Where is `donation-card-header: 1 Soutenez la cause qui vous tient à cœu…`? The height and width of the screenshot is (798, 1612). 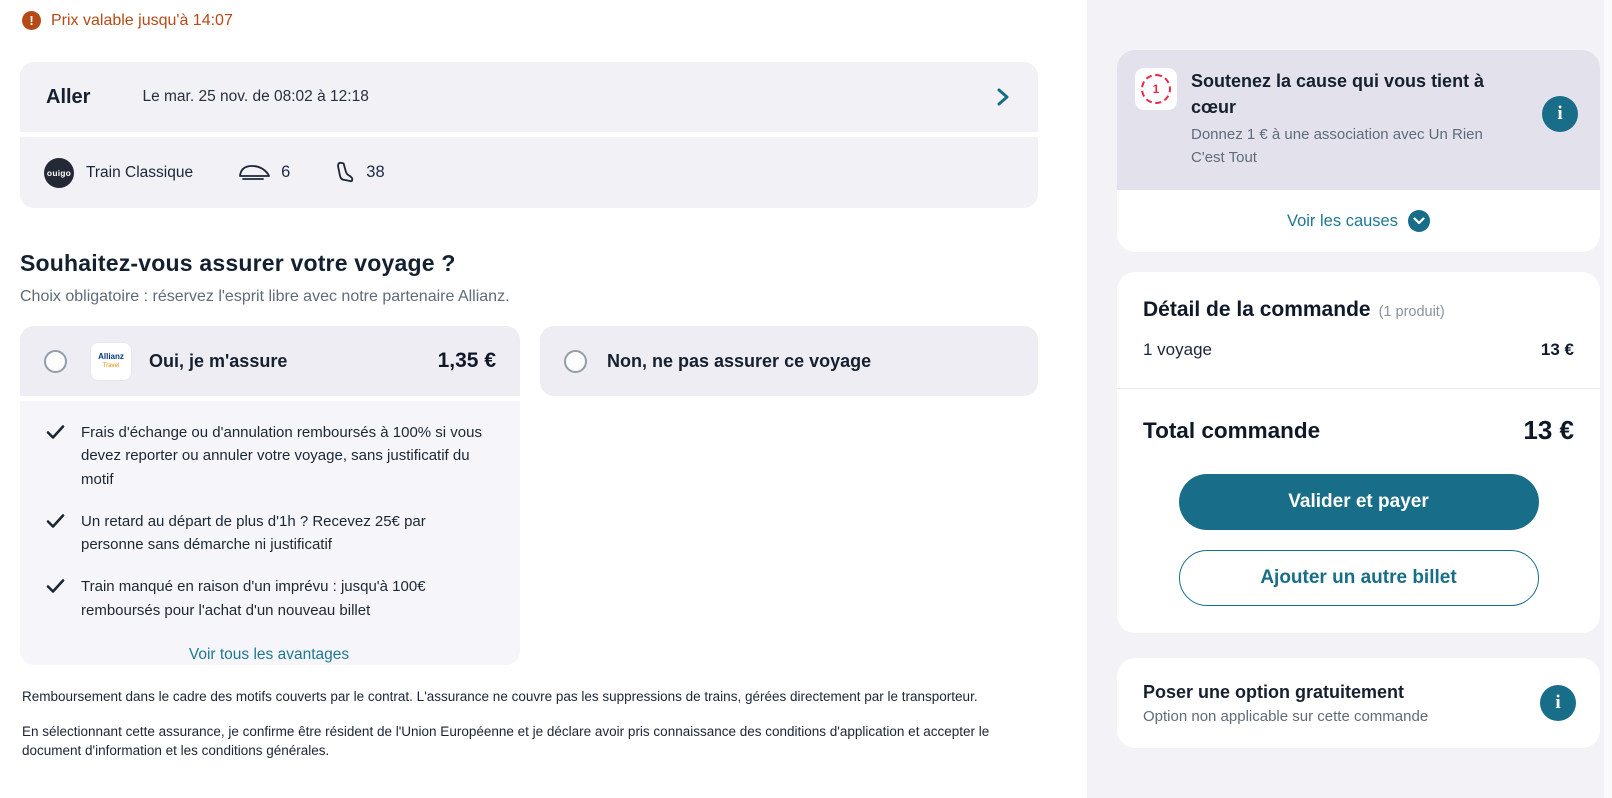
donation-card-header: 1 Soutenez la cause qui vous tient à cœu… is located at coordinates (1358, 120).